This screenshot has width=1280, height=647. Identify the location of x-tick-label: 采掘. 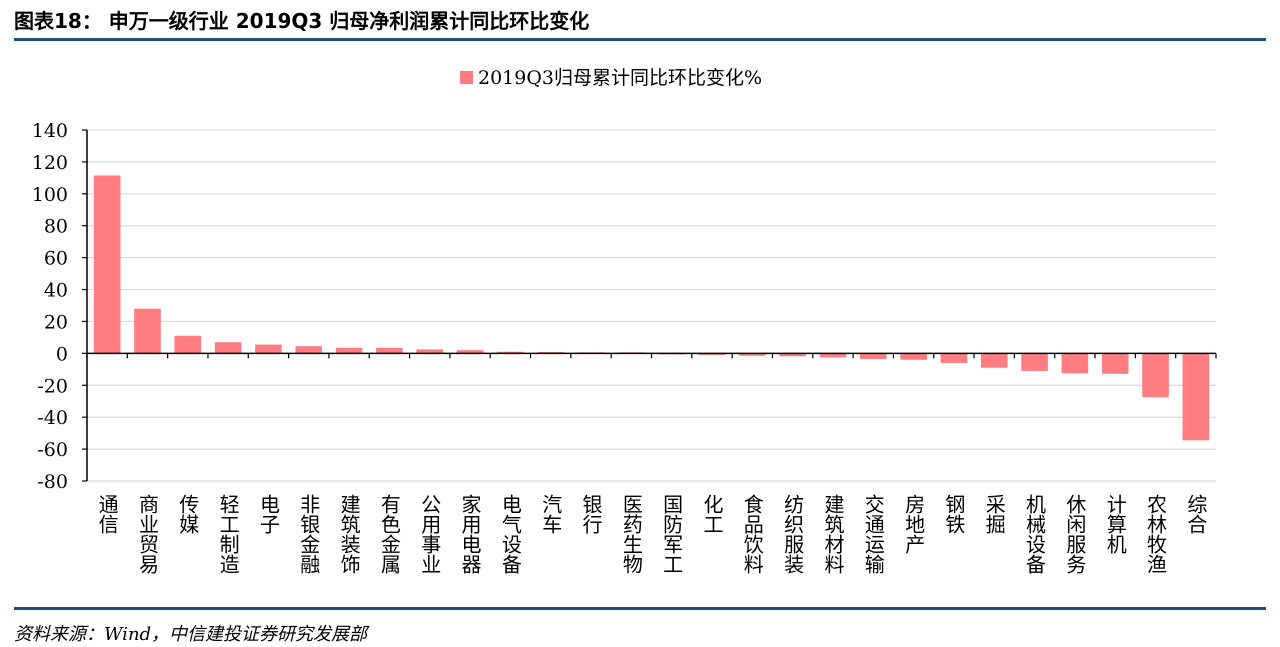
(994, 514).